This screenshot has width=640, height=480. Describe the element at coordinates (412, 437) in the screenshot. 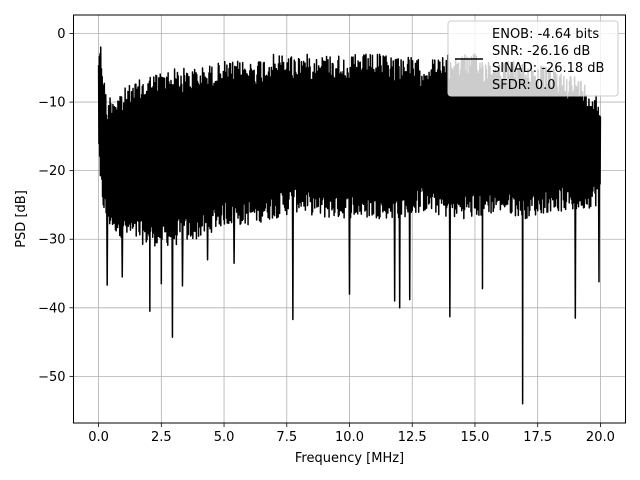

I see `x-tick-label: 12.5` at that location.